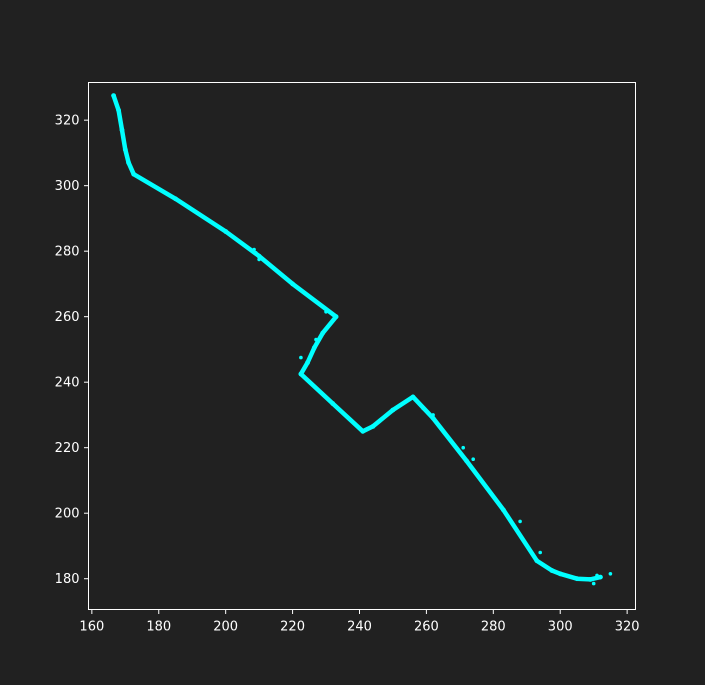  What do you see at coordinates (560, 627) in the screenshot?
I see `x-tick-label: 300` at bounding box center [560, 627].